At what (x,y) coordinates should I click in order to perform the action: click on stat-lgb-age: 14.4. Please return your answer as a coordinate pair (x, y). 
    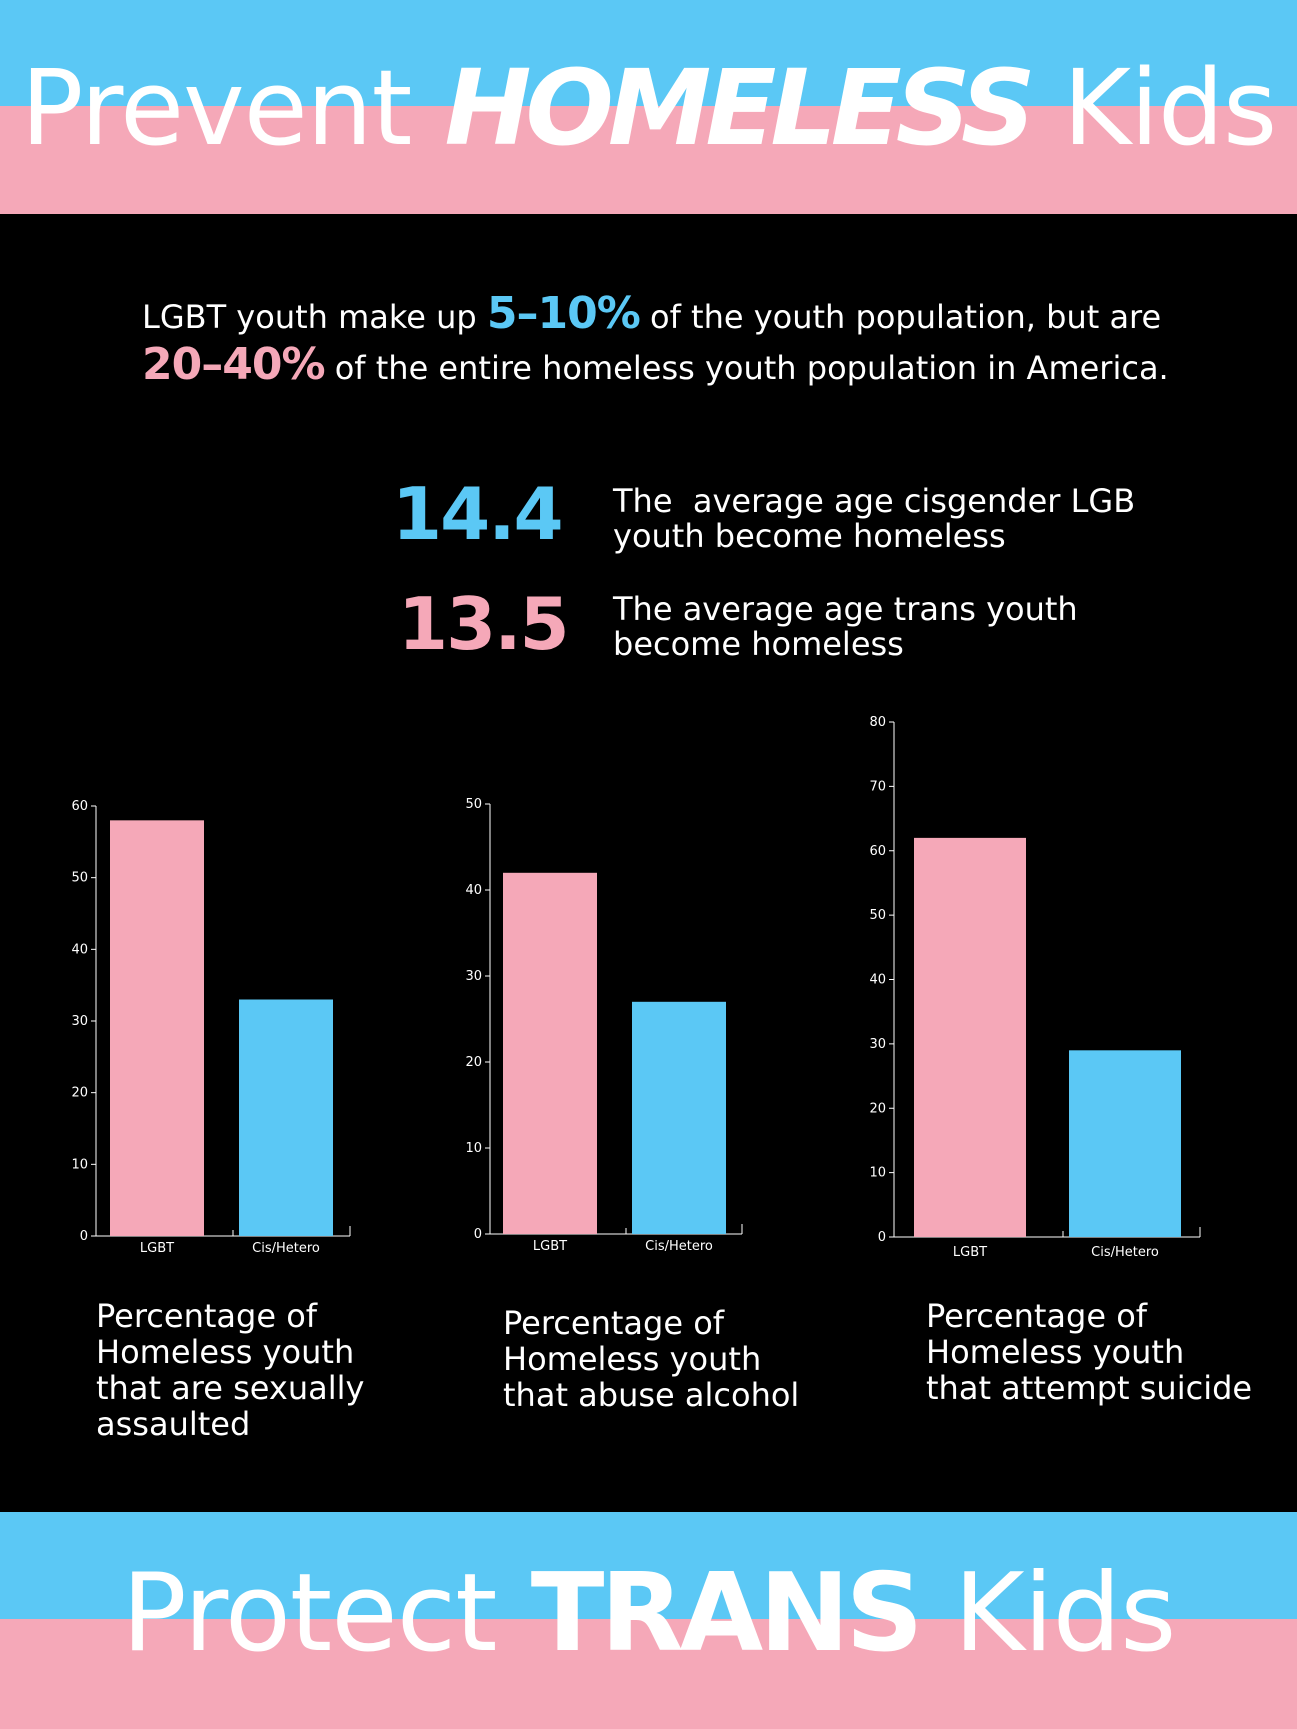
    Looking at the image, I should click on (478, 514).